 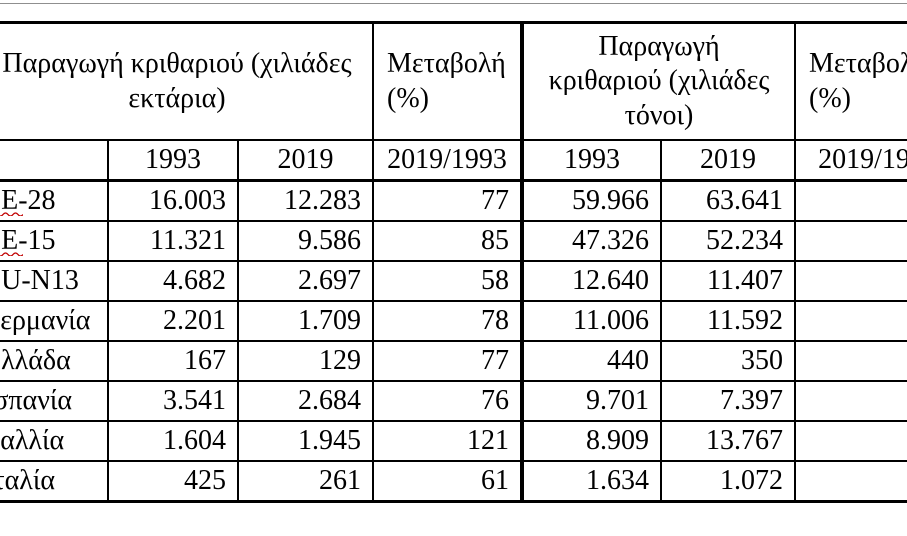 I want to click on header-area-group: Παραγωγή κριθαριού (χιλιάδες εκτάρια), so click(x=187, y=81).